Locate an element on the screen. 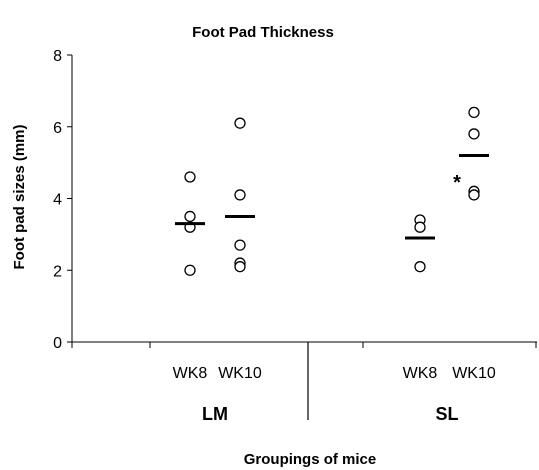 The width and height of the screenshot is (539, 470). y-tick-label: 8 is located at coordinates (57, 56).